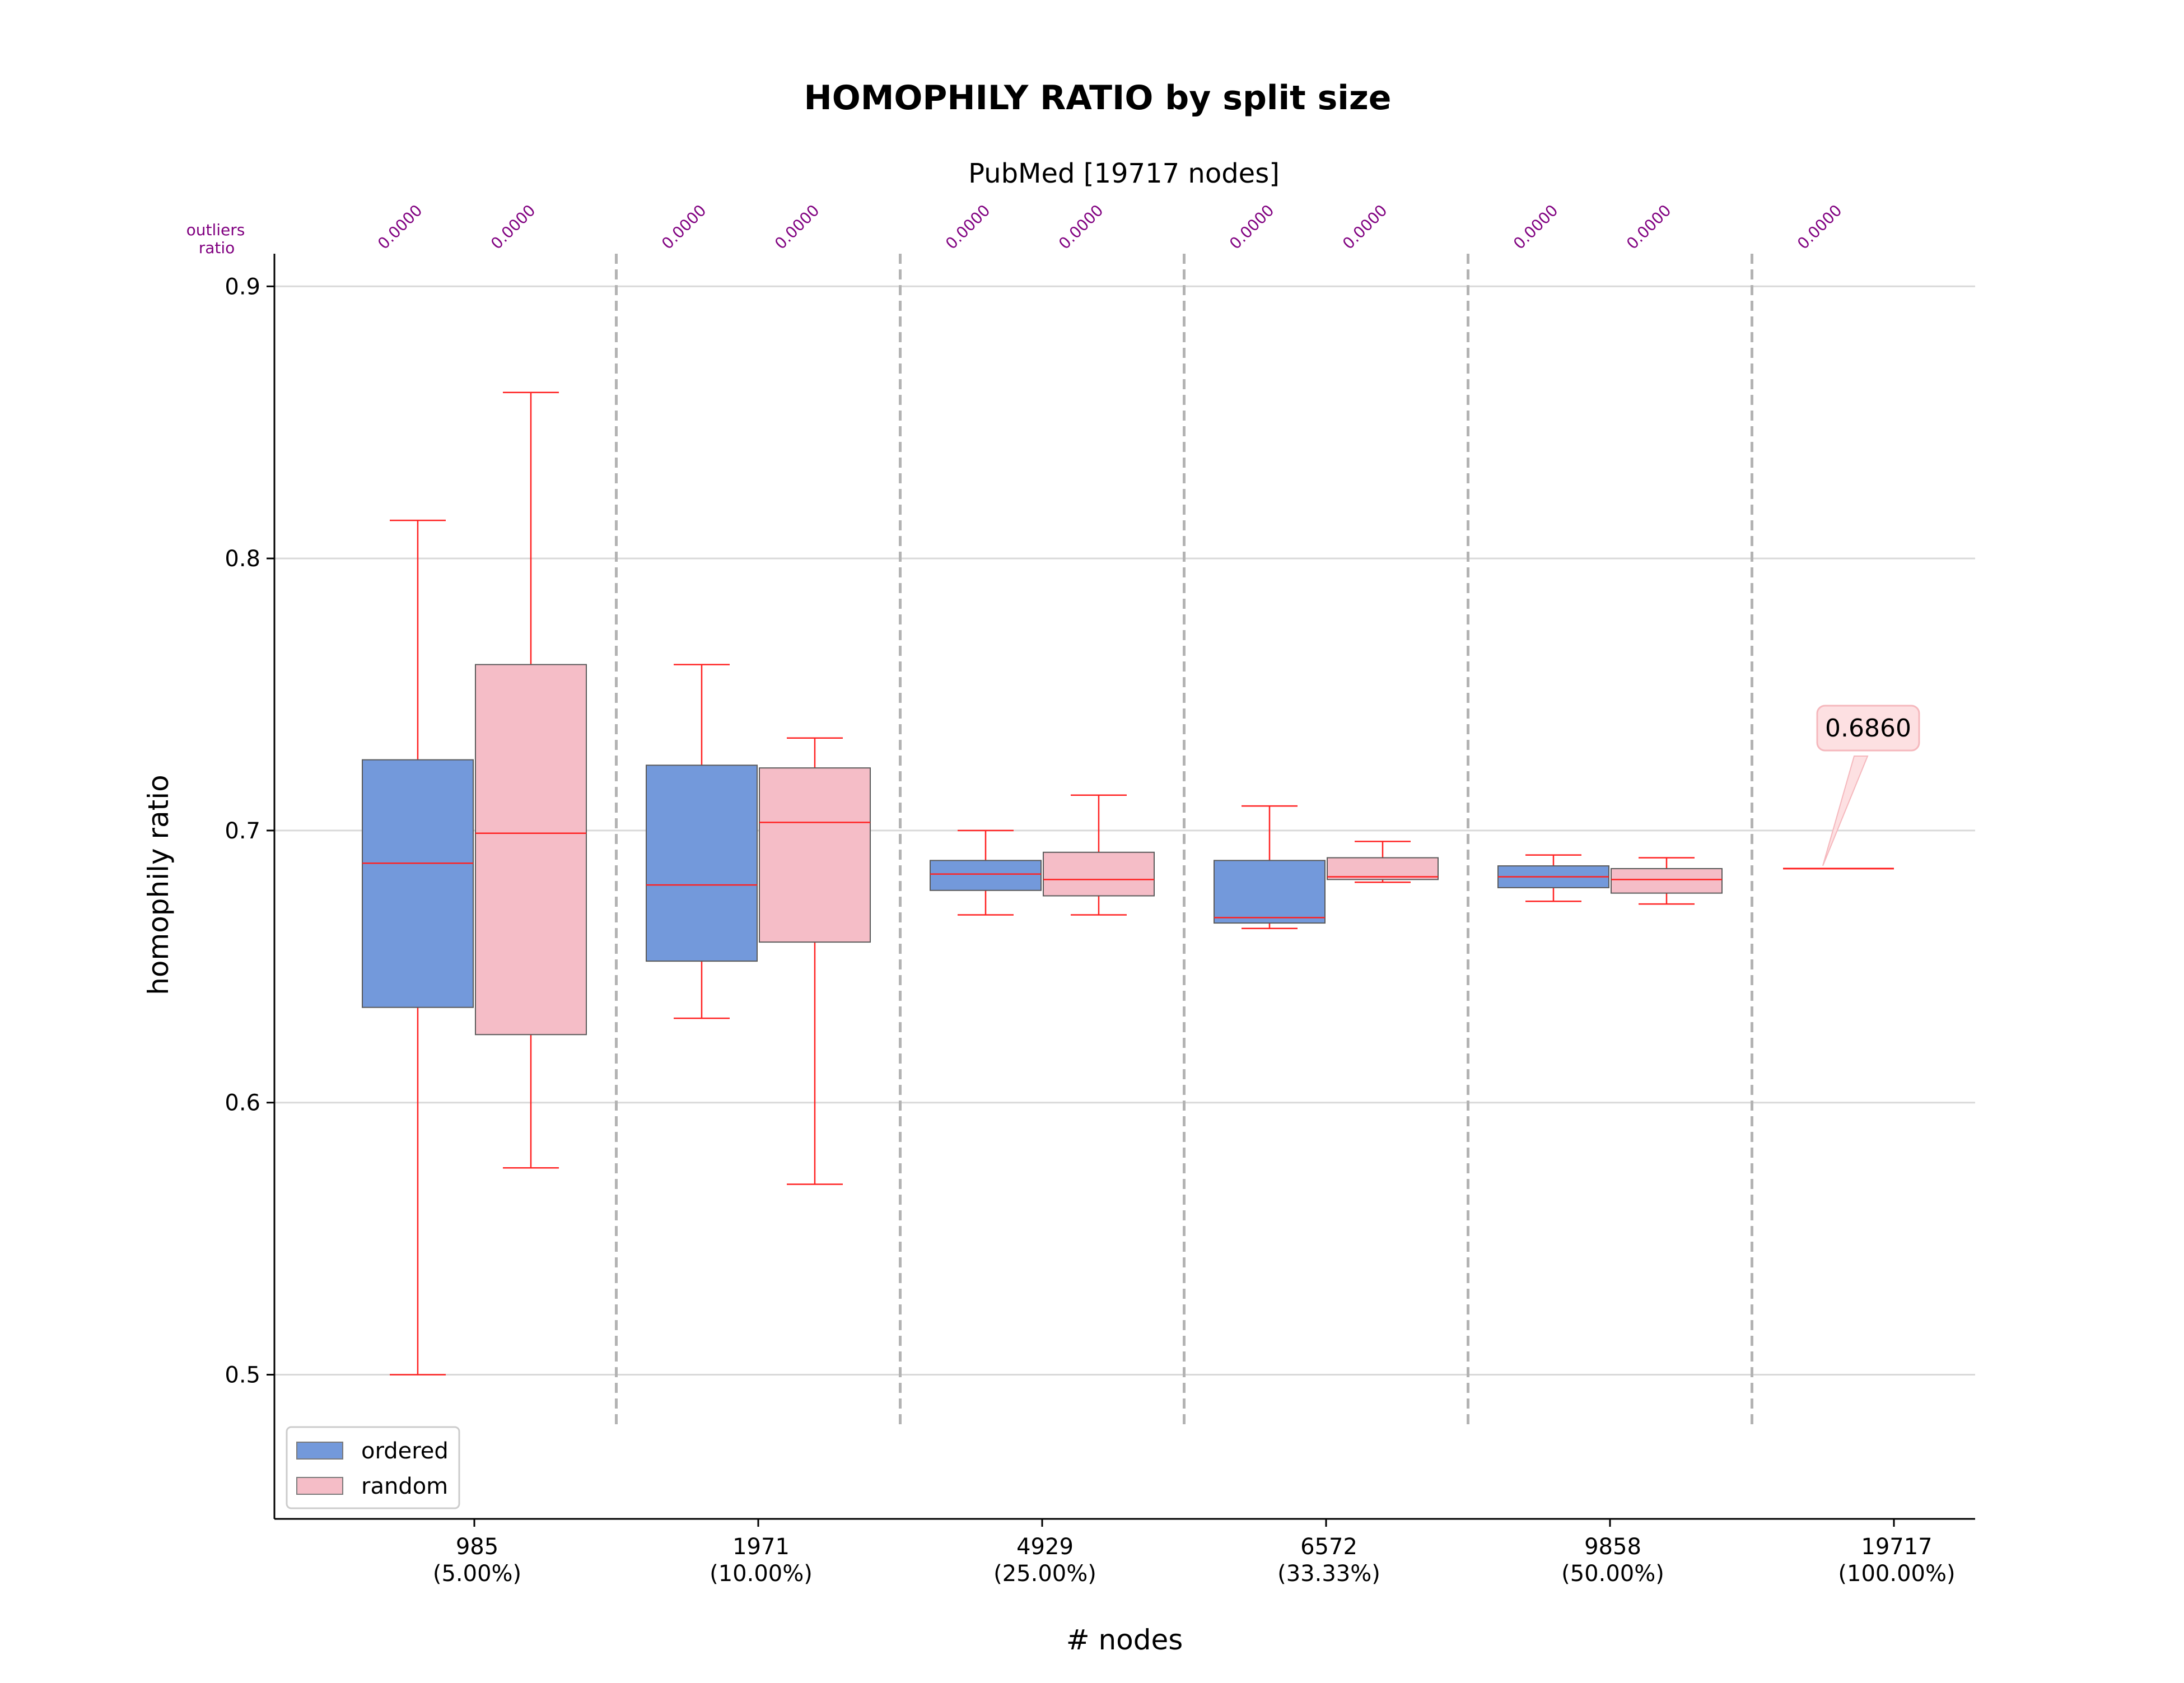 This screenshot has width=2184, height=1683. What do you see at coordinates (243, 559) in the screenshot?
I see `y-tick-label: 0.8` at bounding box center [243, 559].